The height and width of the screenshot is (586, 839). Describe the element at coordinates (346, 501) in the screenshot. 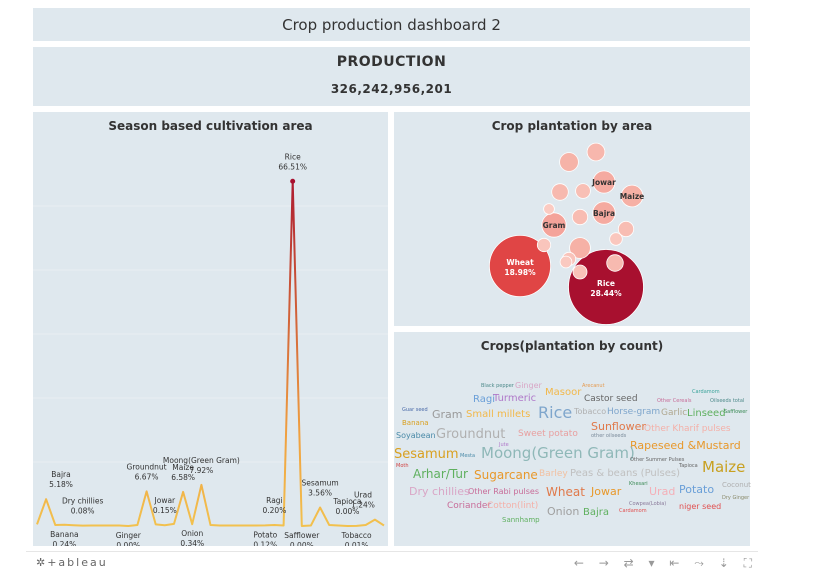

I see `point-label-tapioca: Tapioca` at that location.